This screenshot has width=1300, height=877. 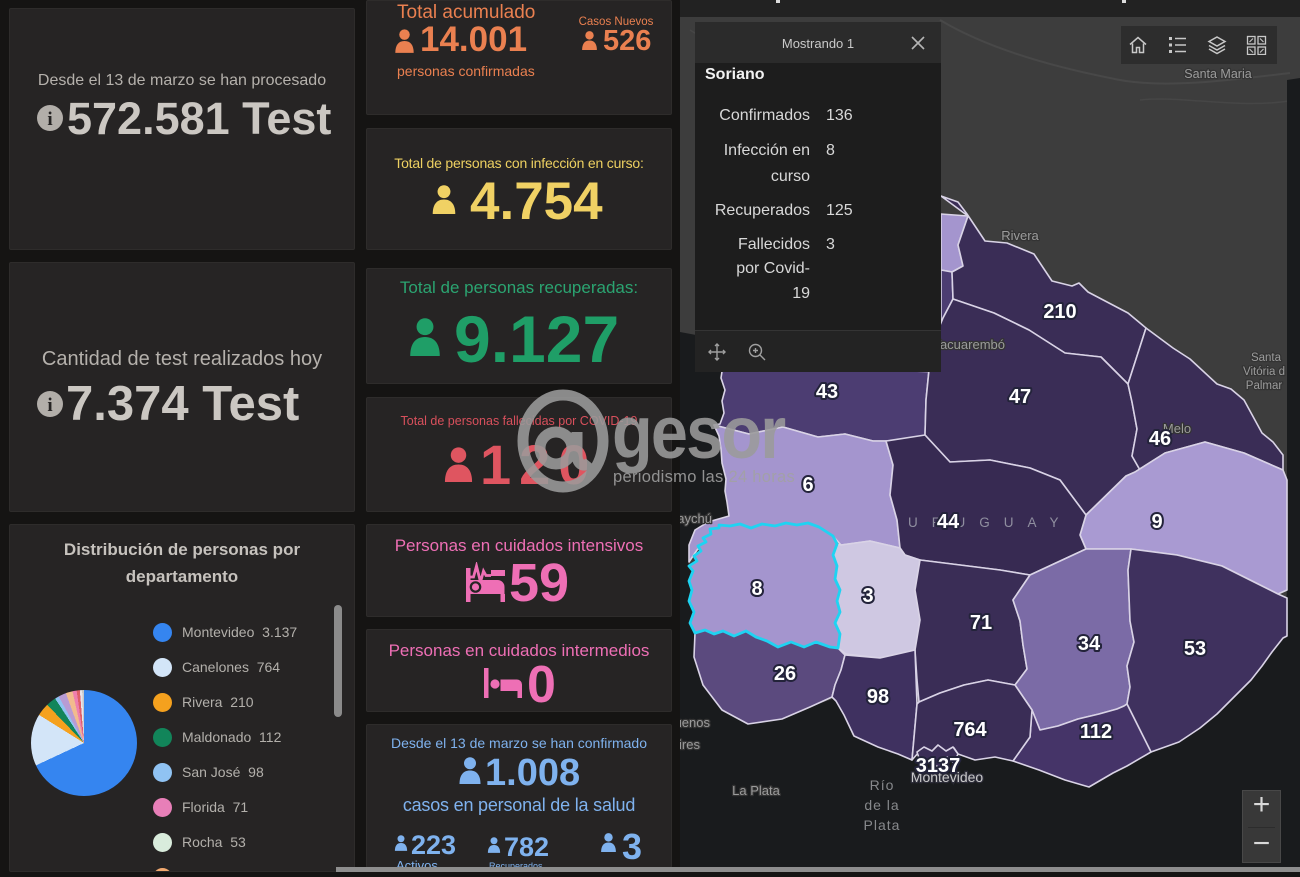 I want to click on svg-text: Aires, so click(x=690, y=744).